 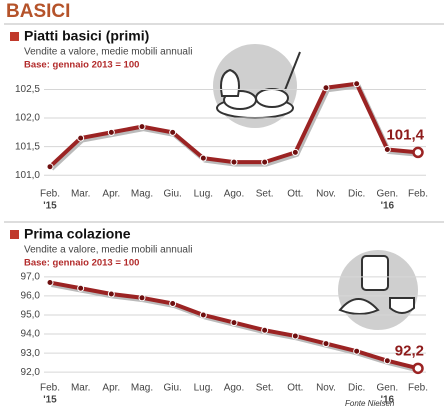 I want to click on y-tick-label: 97,0, so click(x=31, y=276).